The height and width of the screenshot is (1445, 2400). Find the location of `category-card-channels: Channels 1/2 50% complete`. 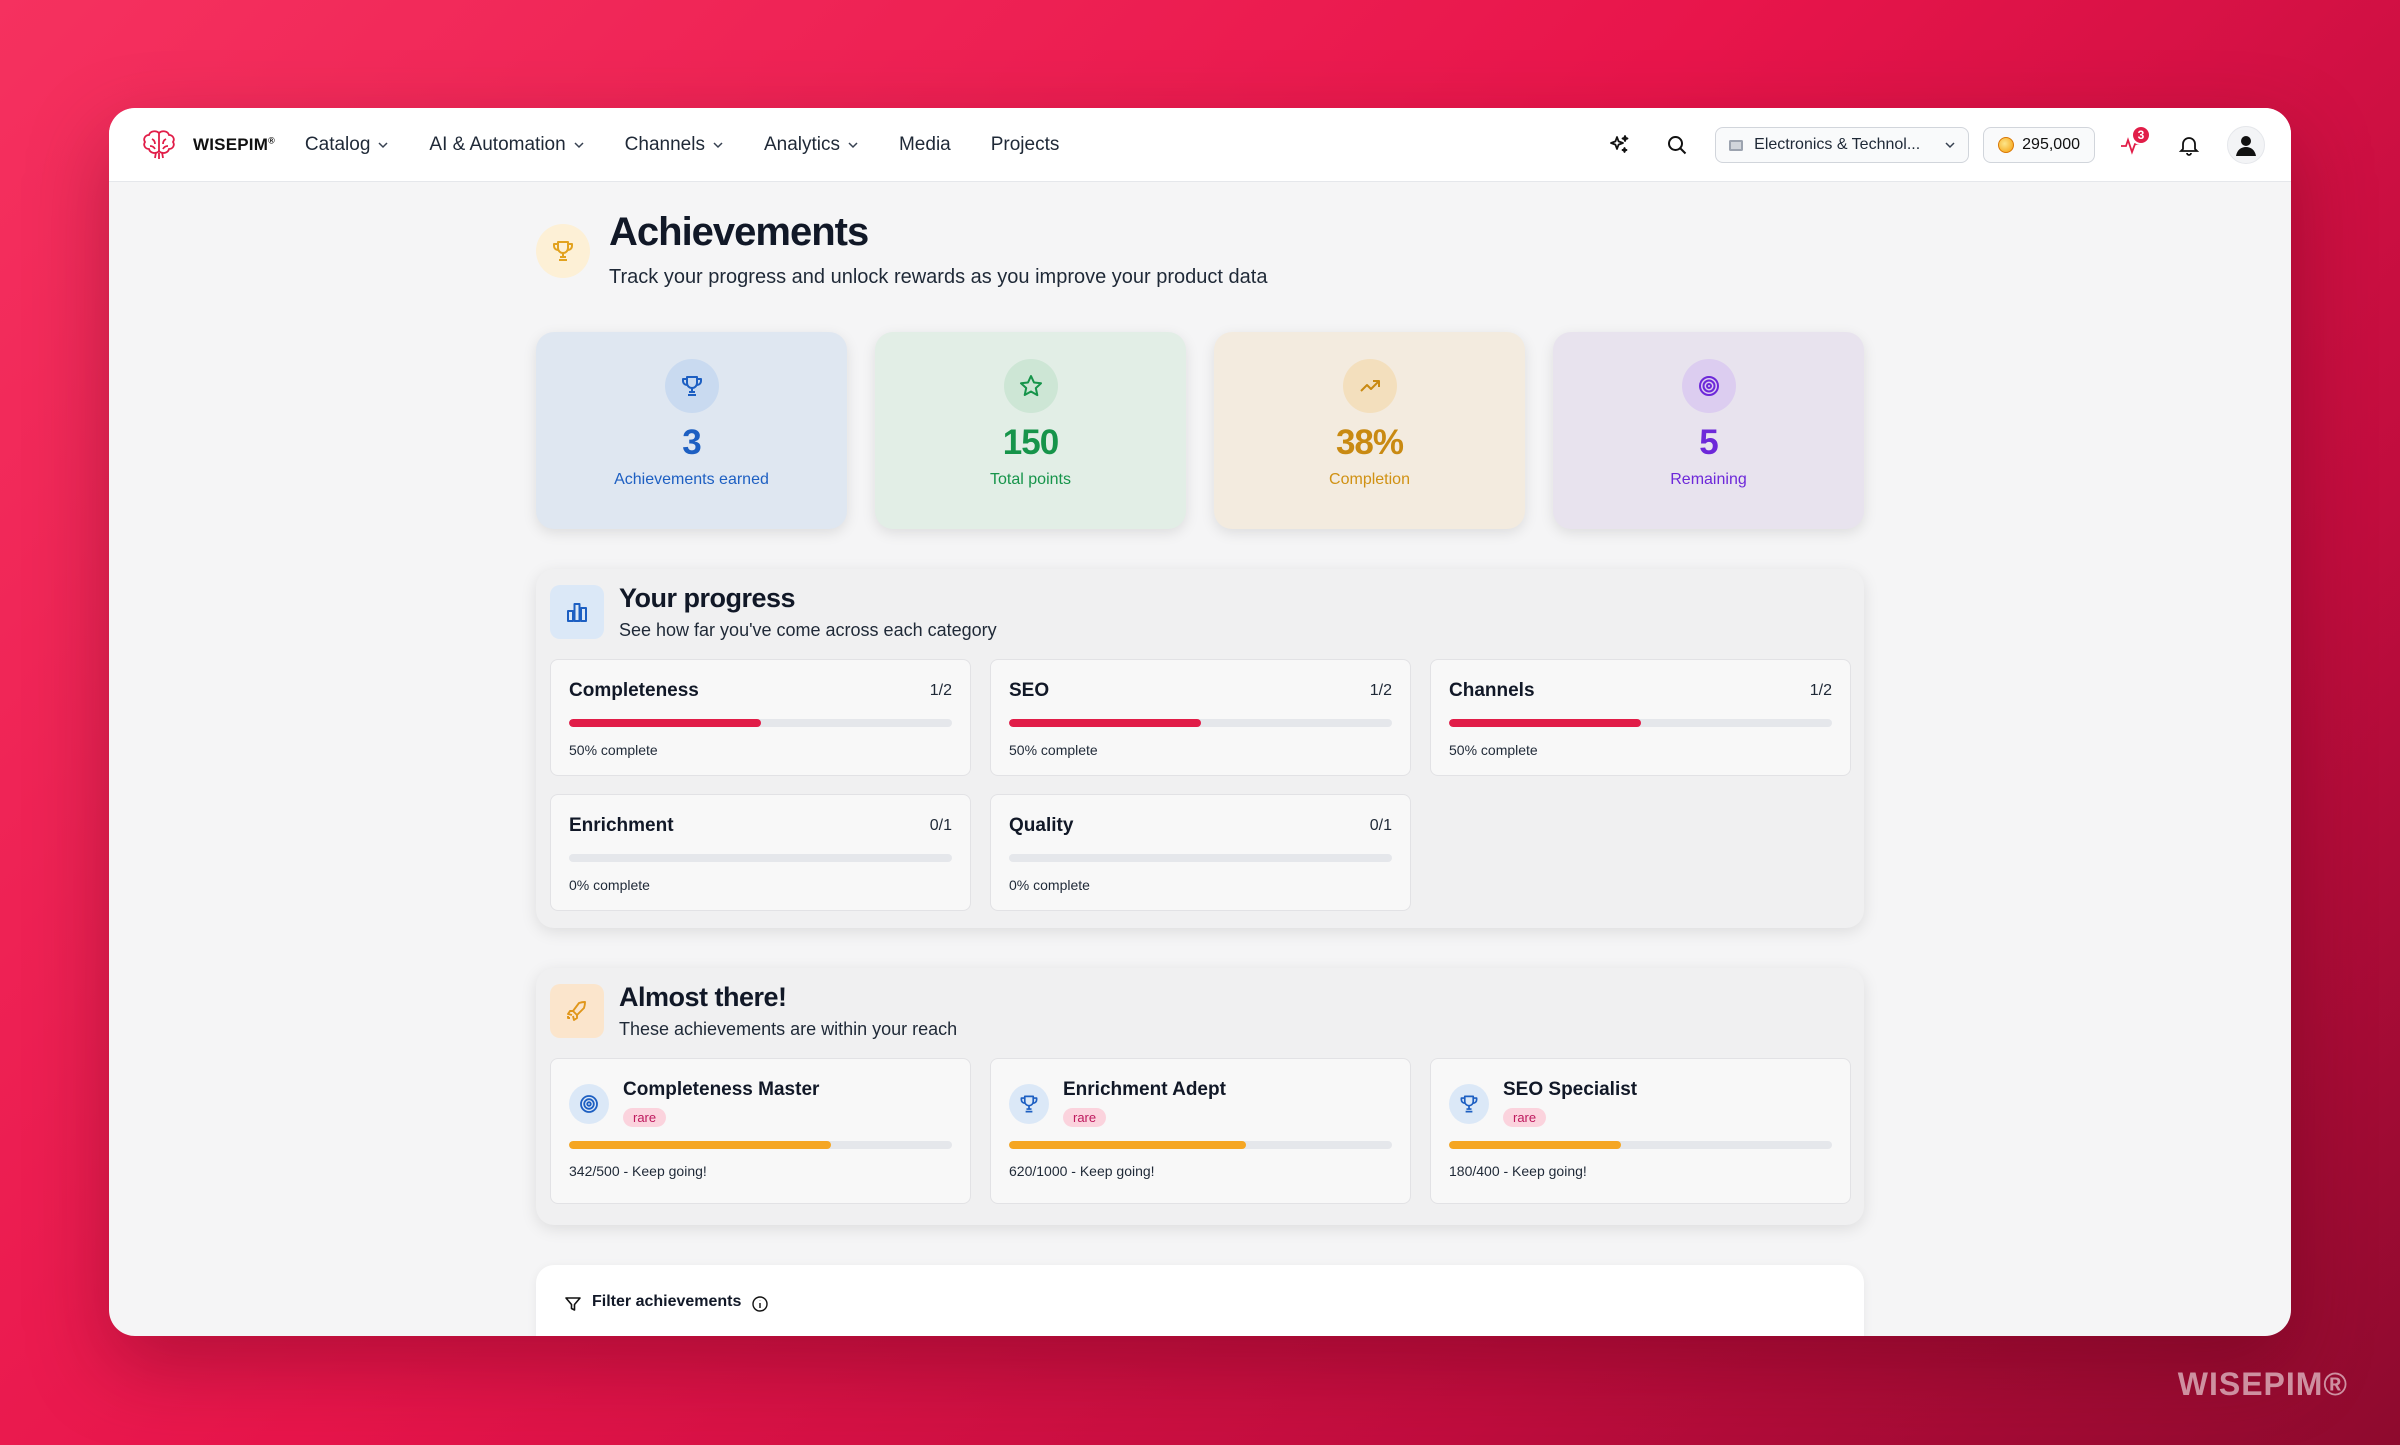

category-card-channels: Channels 1/2 50% complete is located at coordinates (1640, 717).